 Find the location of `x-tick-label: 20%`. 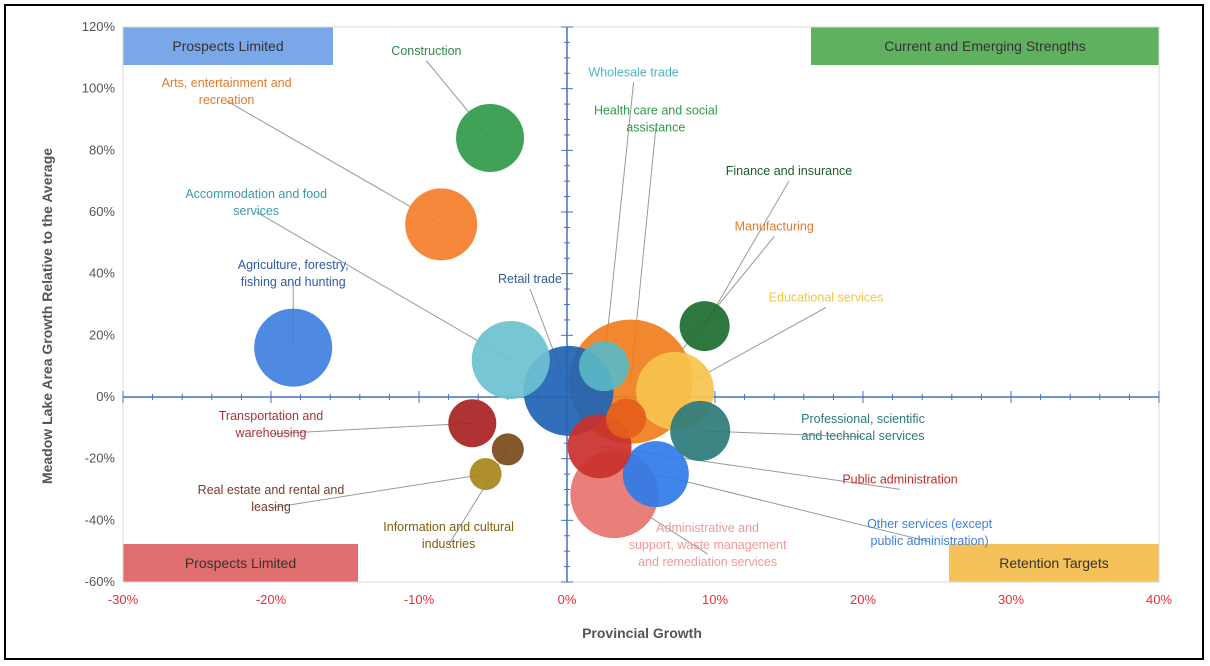

x-tick-label: 20% is located at coordinates (863, 599).